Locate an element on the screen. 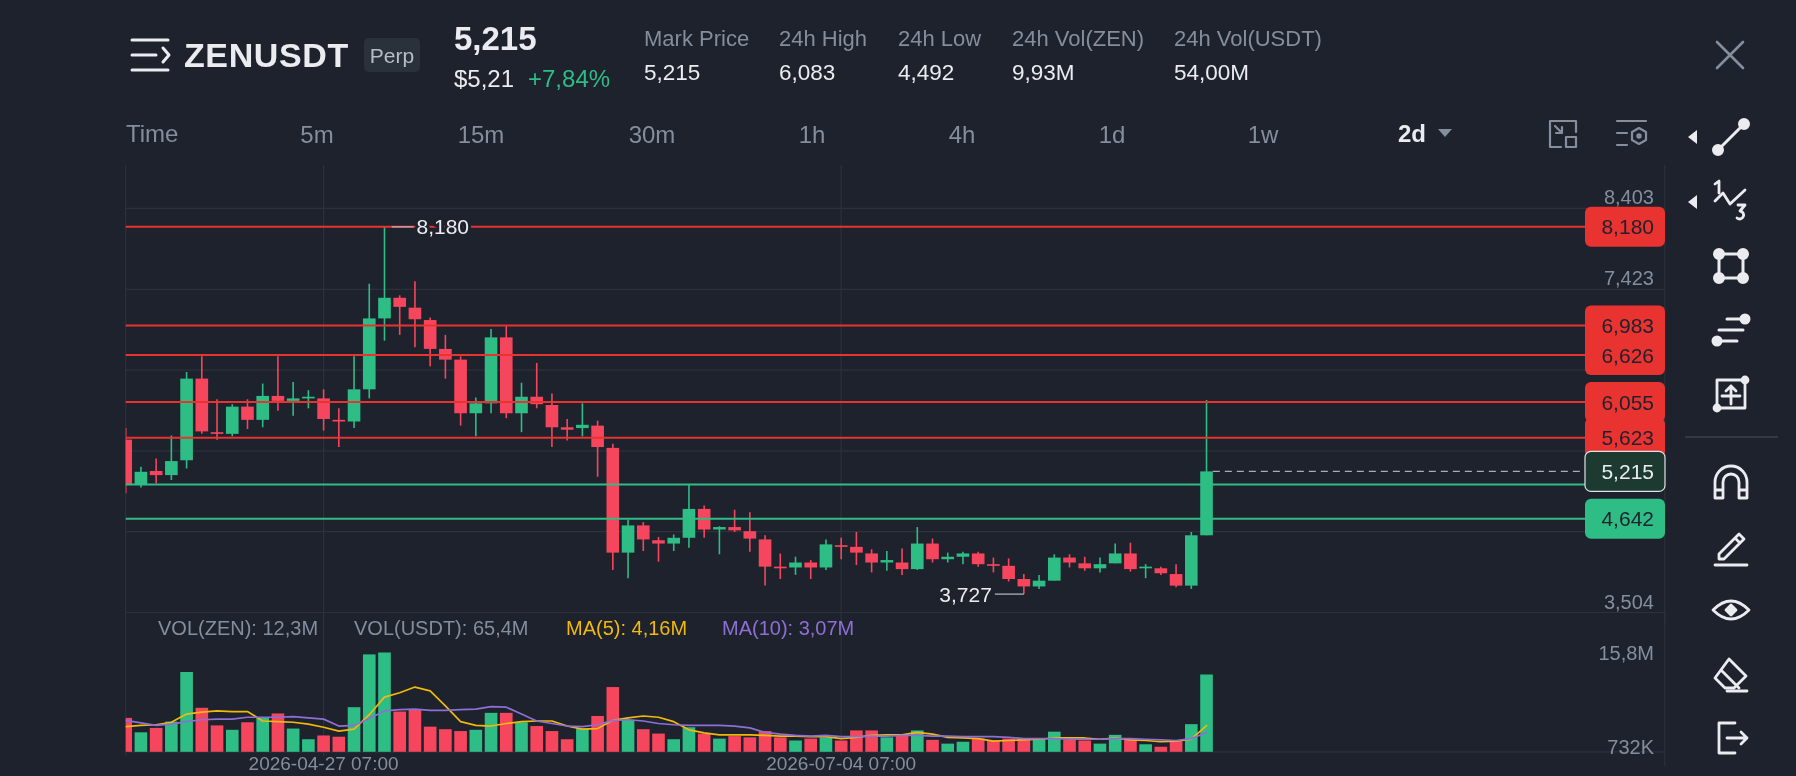  ref-line-label: 6,055 is located at coordinates (1627, 402).